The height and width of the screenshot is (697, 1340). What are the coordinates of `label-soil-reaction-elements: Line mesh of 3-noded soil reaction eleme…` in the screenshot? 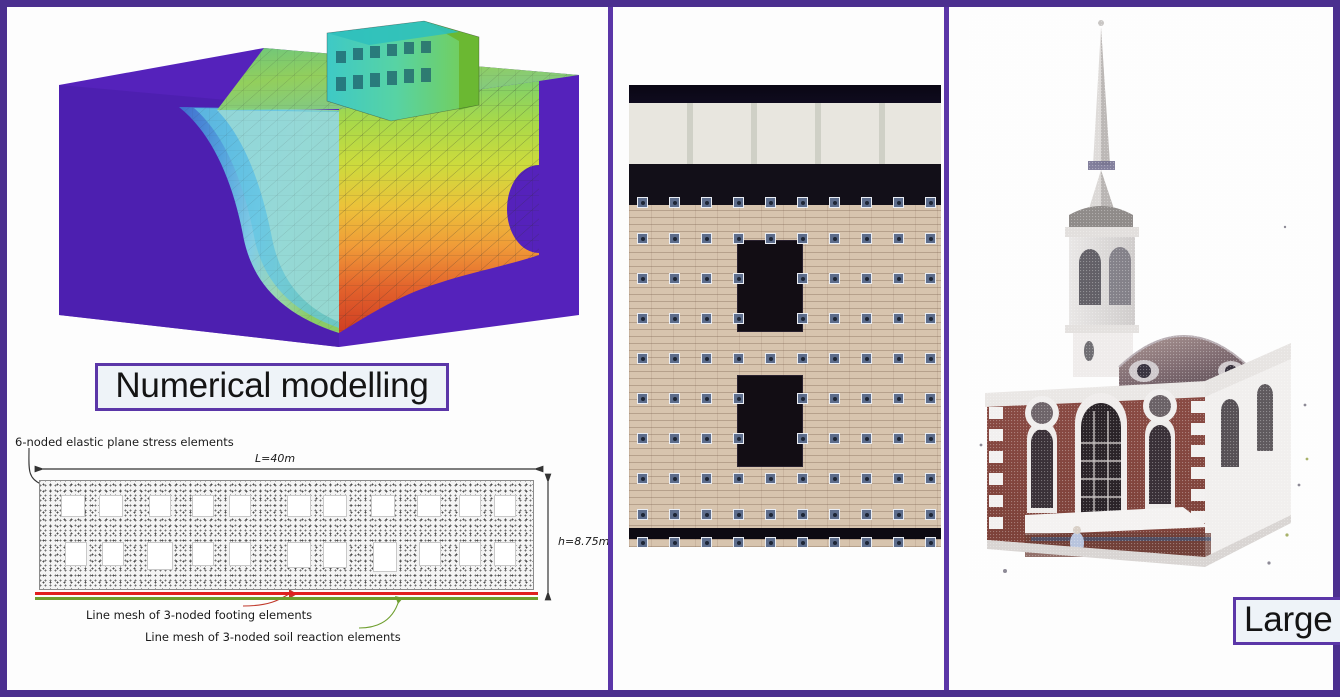 It's located at (273, 637).